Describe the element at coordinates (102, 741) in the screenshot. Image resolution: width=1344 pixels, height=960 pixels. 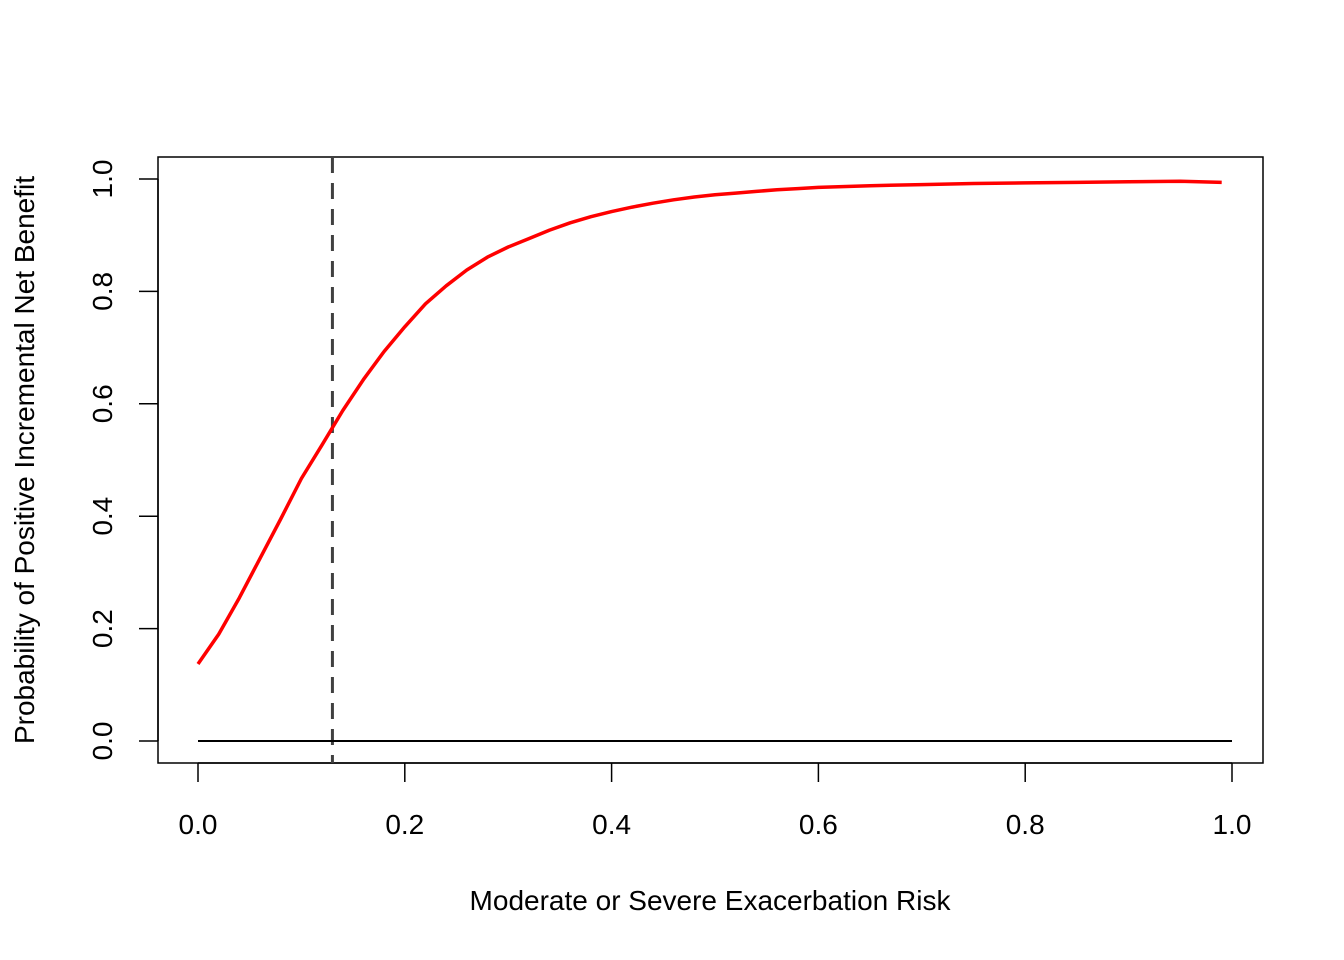
I see `y-tick-label-0: 0.0` at that location.